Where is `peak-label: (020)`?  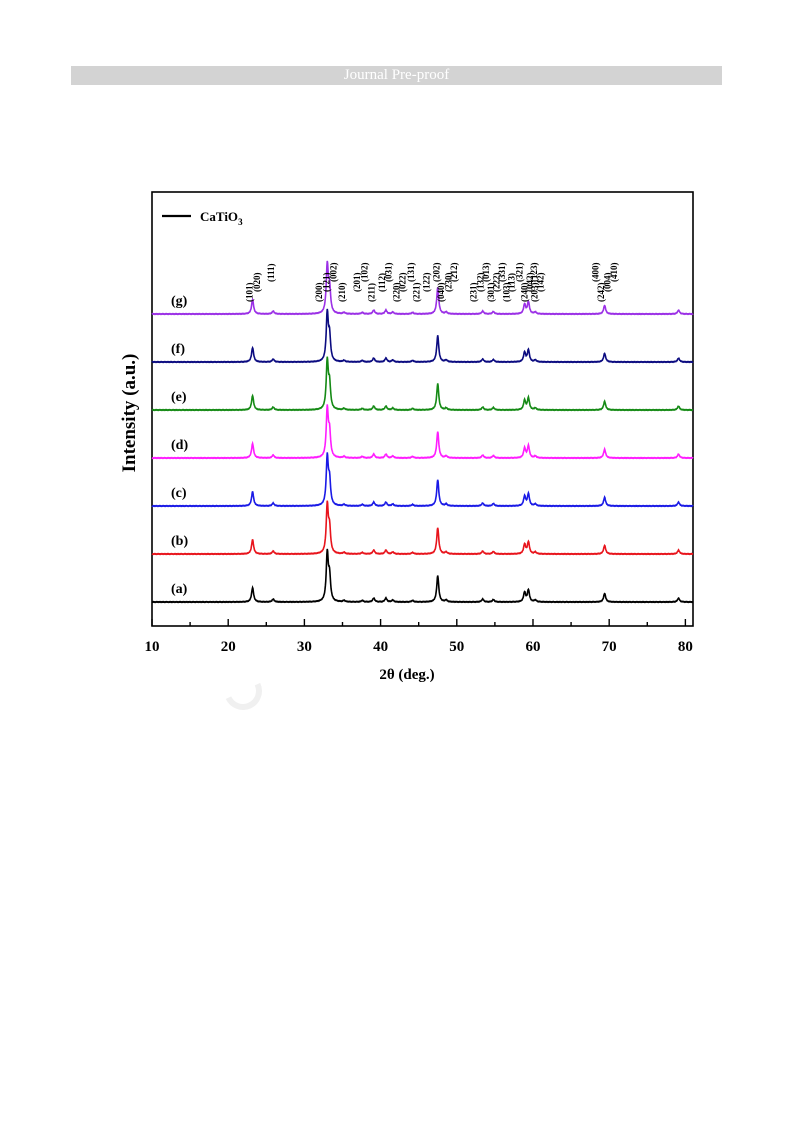
peak-label: (020) is located at coordinates (257, 283).